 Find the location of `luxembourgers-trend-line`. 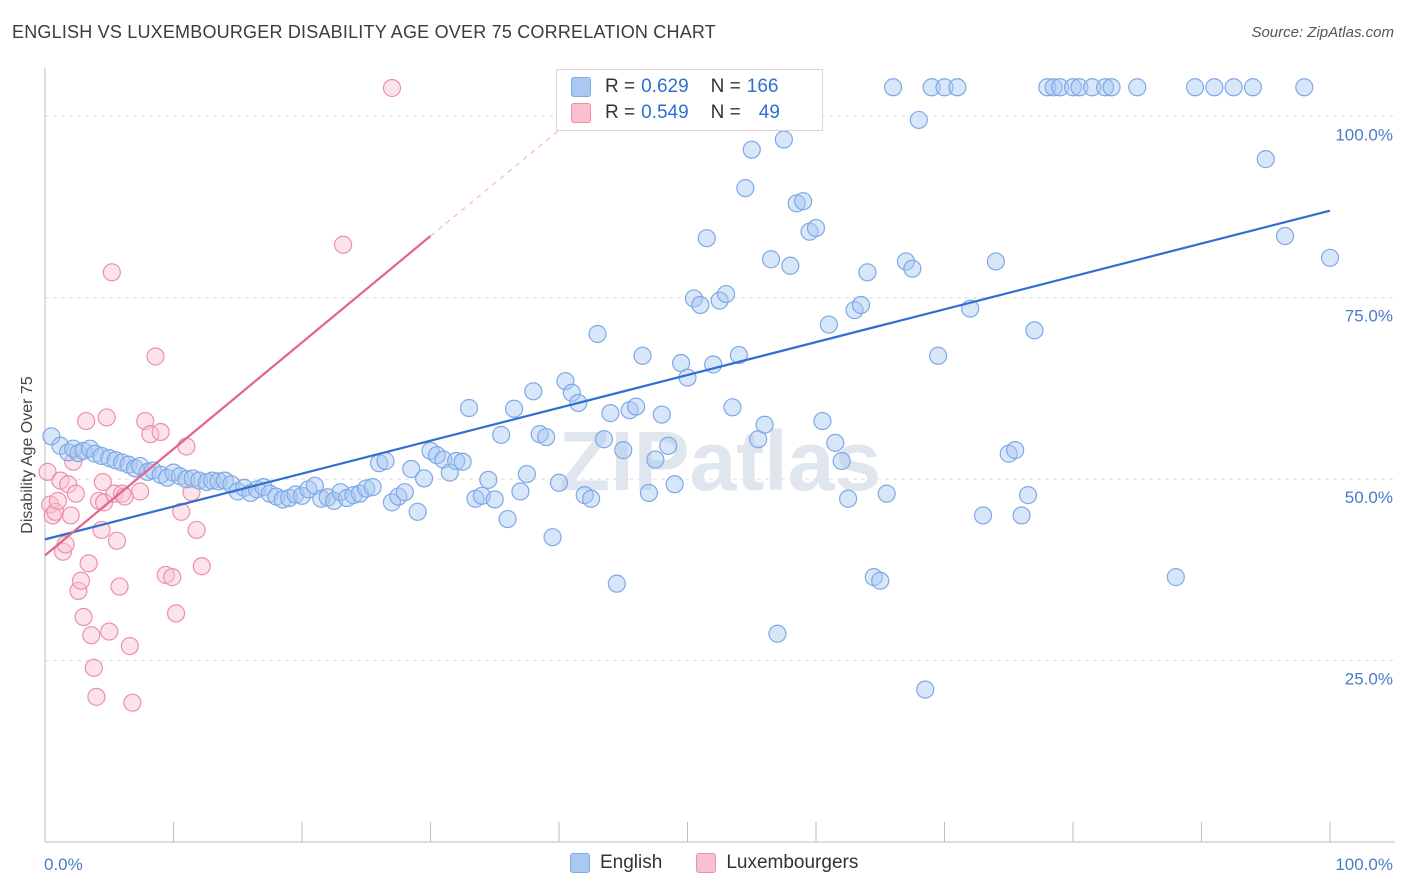

luxembourgers-trend-line is located at coordinates (238, 396).